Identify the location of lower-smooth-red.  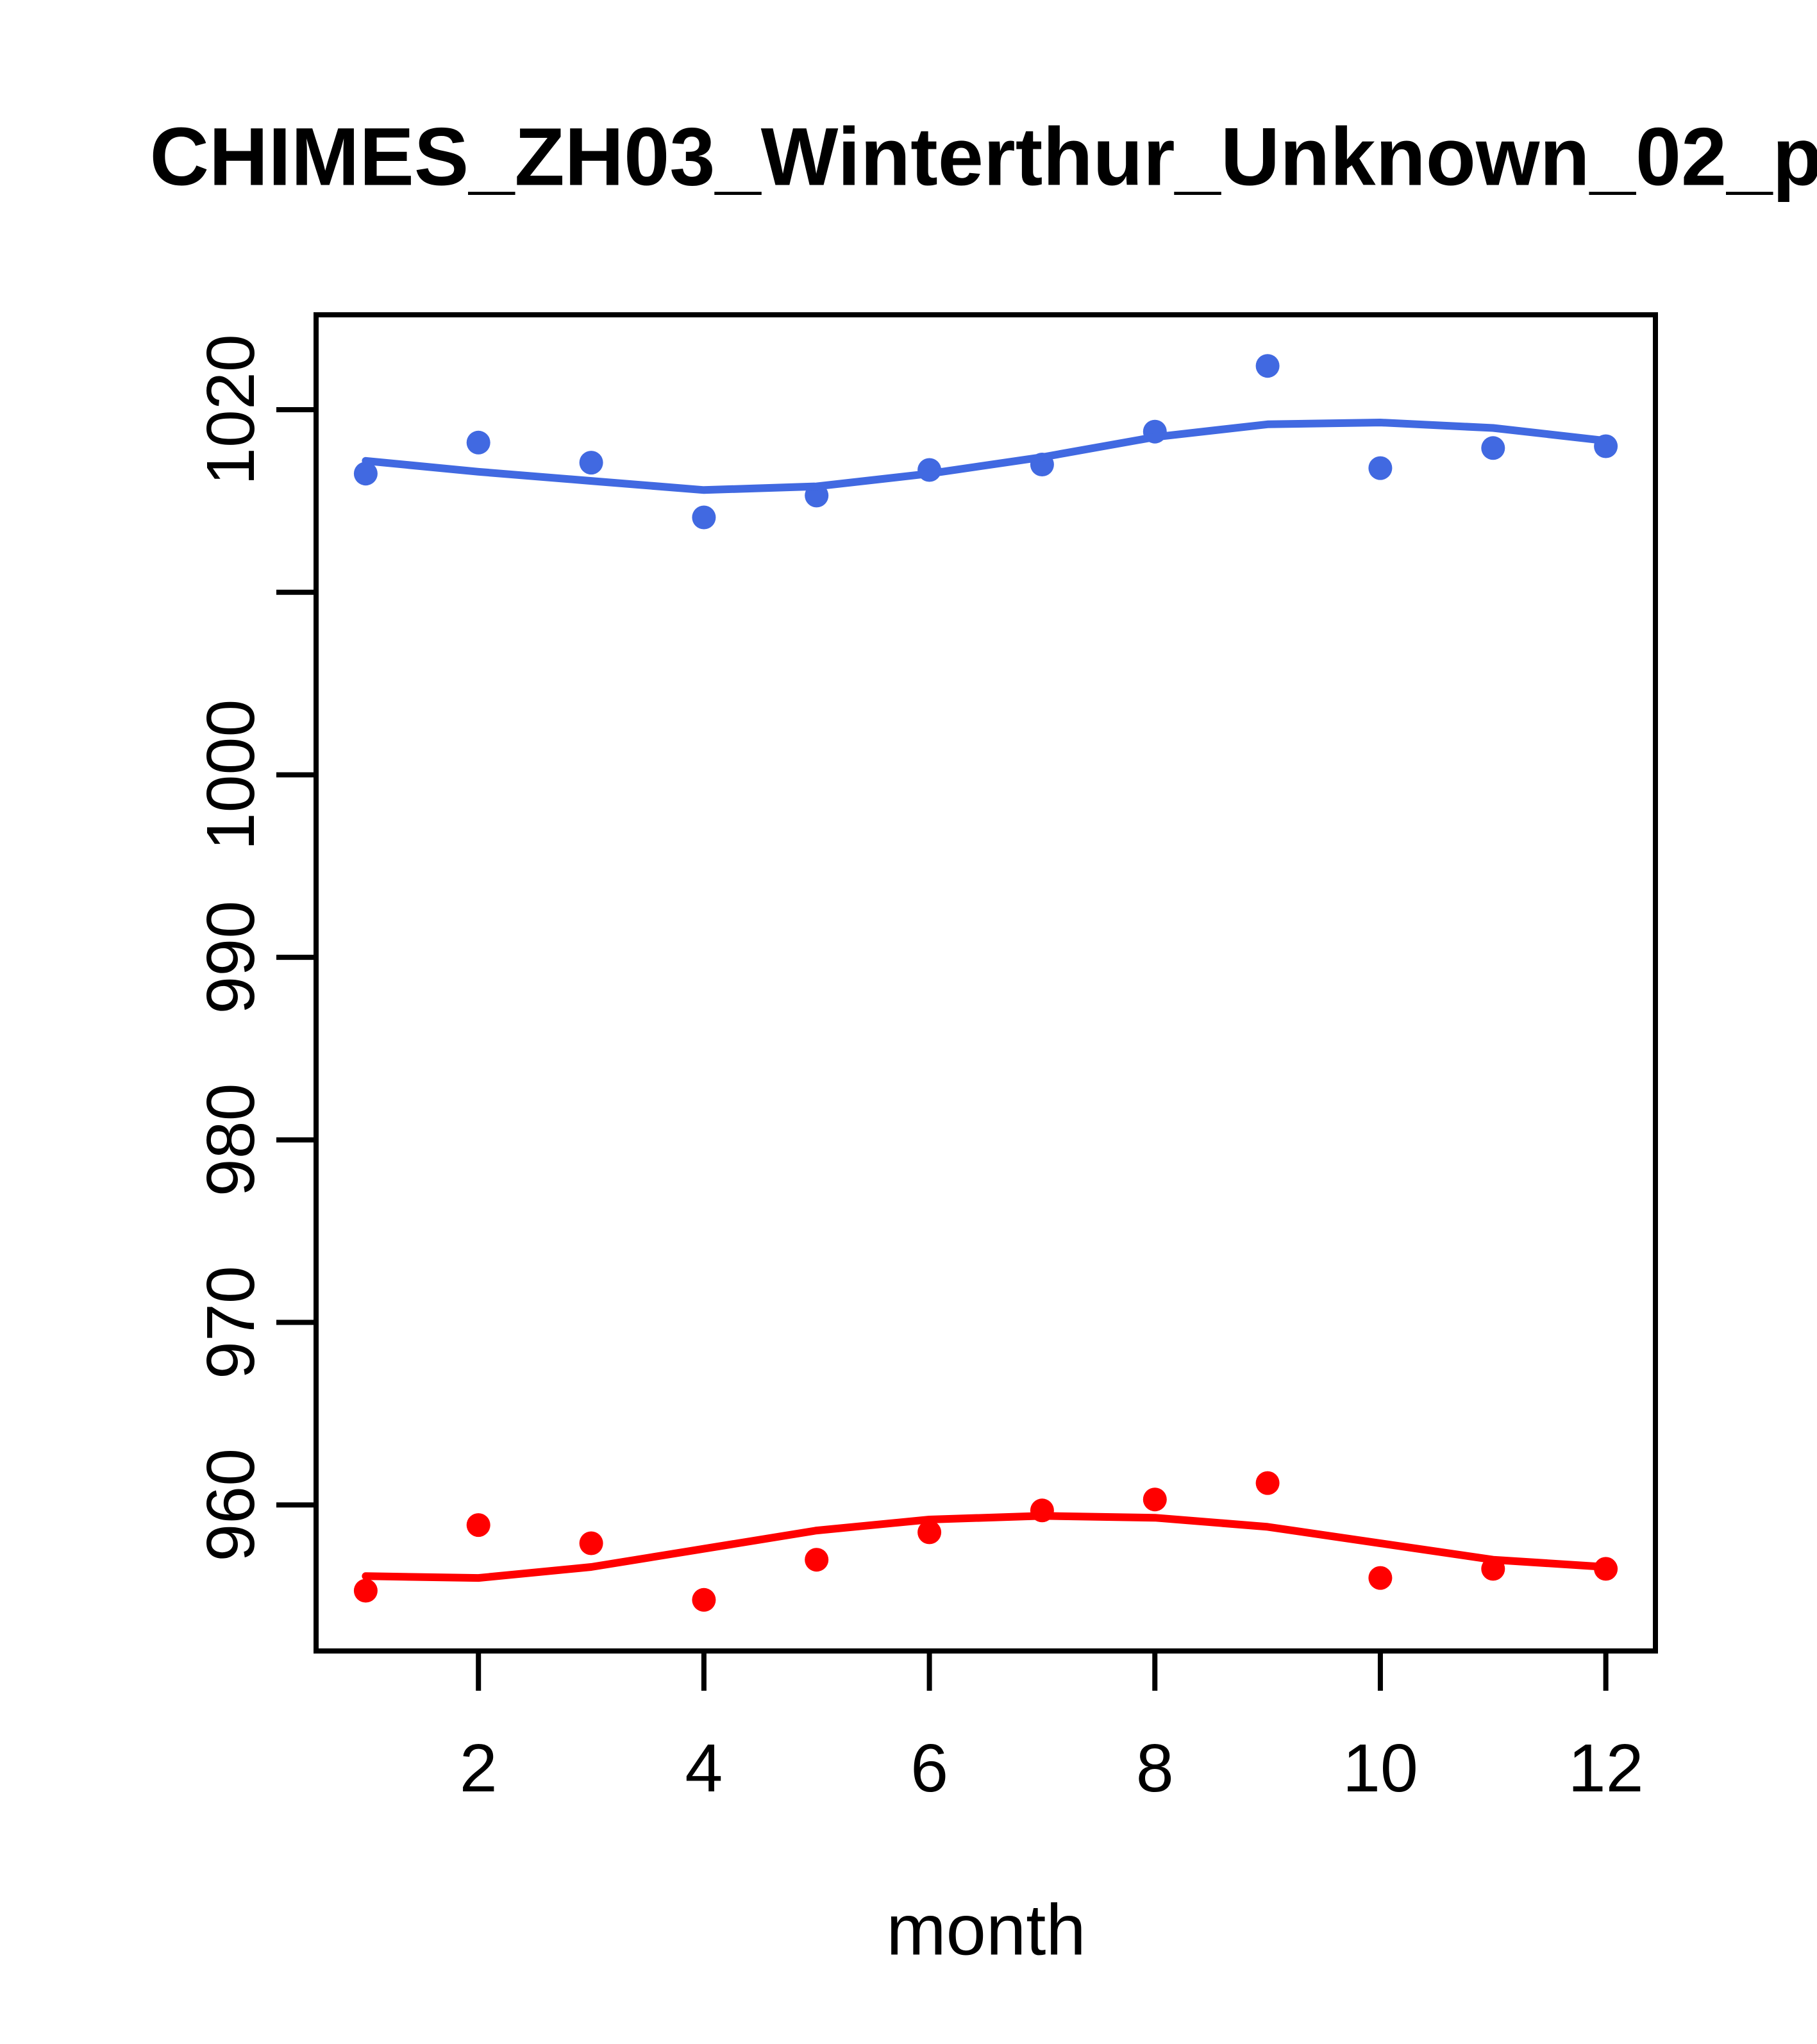
(986, 1547).